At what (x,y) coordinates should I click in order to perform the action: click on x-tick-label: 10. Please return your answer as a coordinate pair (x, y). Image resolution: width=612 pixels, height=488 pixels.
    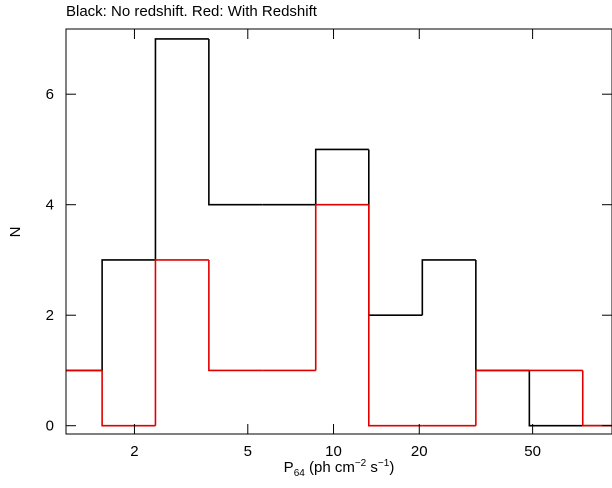
    Looking at the image, I should click on (333, 451).